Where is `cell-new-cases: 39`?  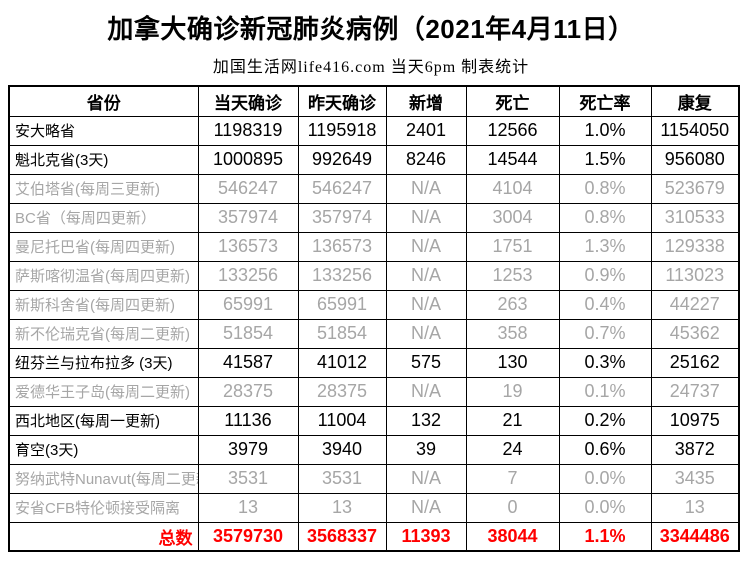 cell-new-cases: 39 is located at coordinates (426, 449).